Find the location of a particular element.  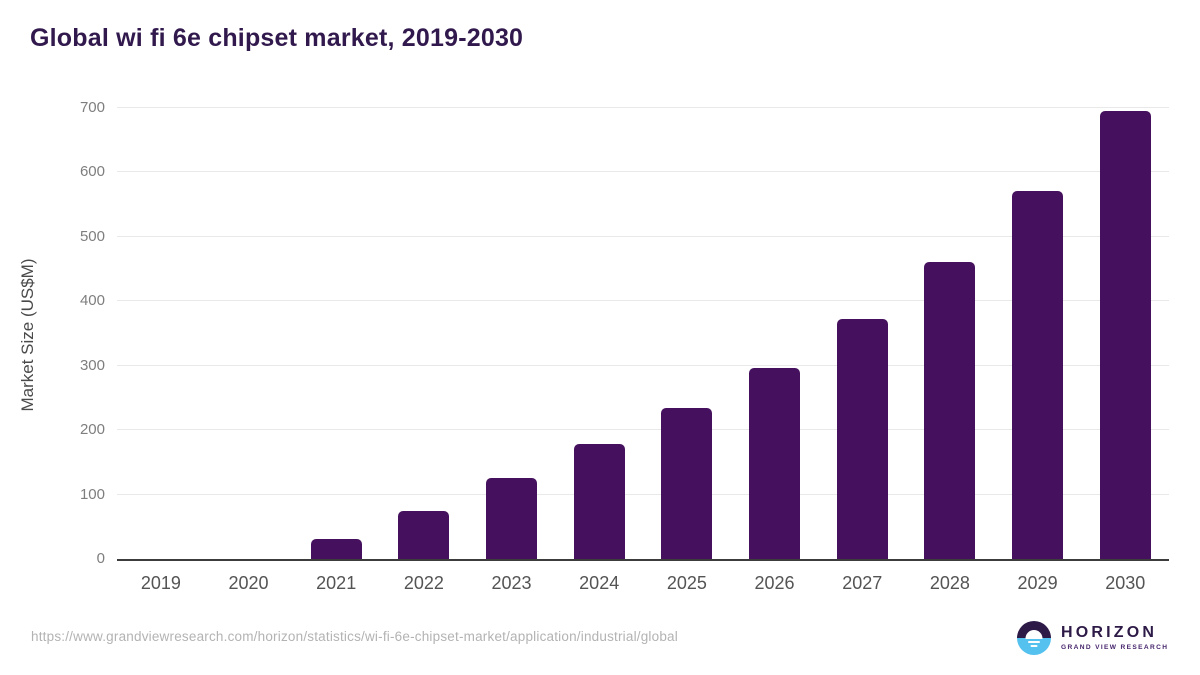

x-tick-label: 2023 is located at coordinates (511, 583).